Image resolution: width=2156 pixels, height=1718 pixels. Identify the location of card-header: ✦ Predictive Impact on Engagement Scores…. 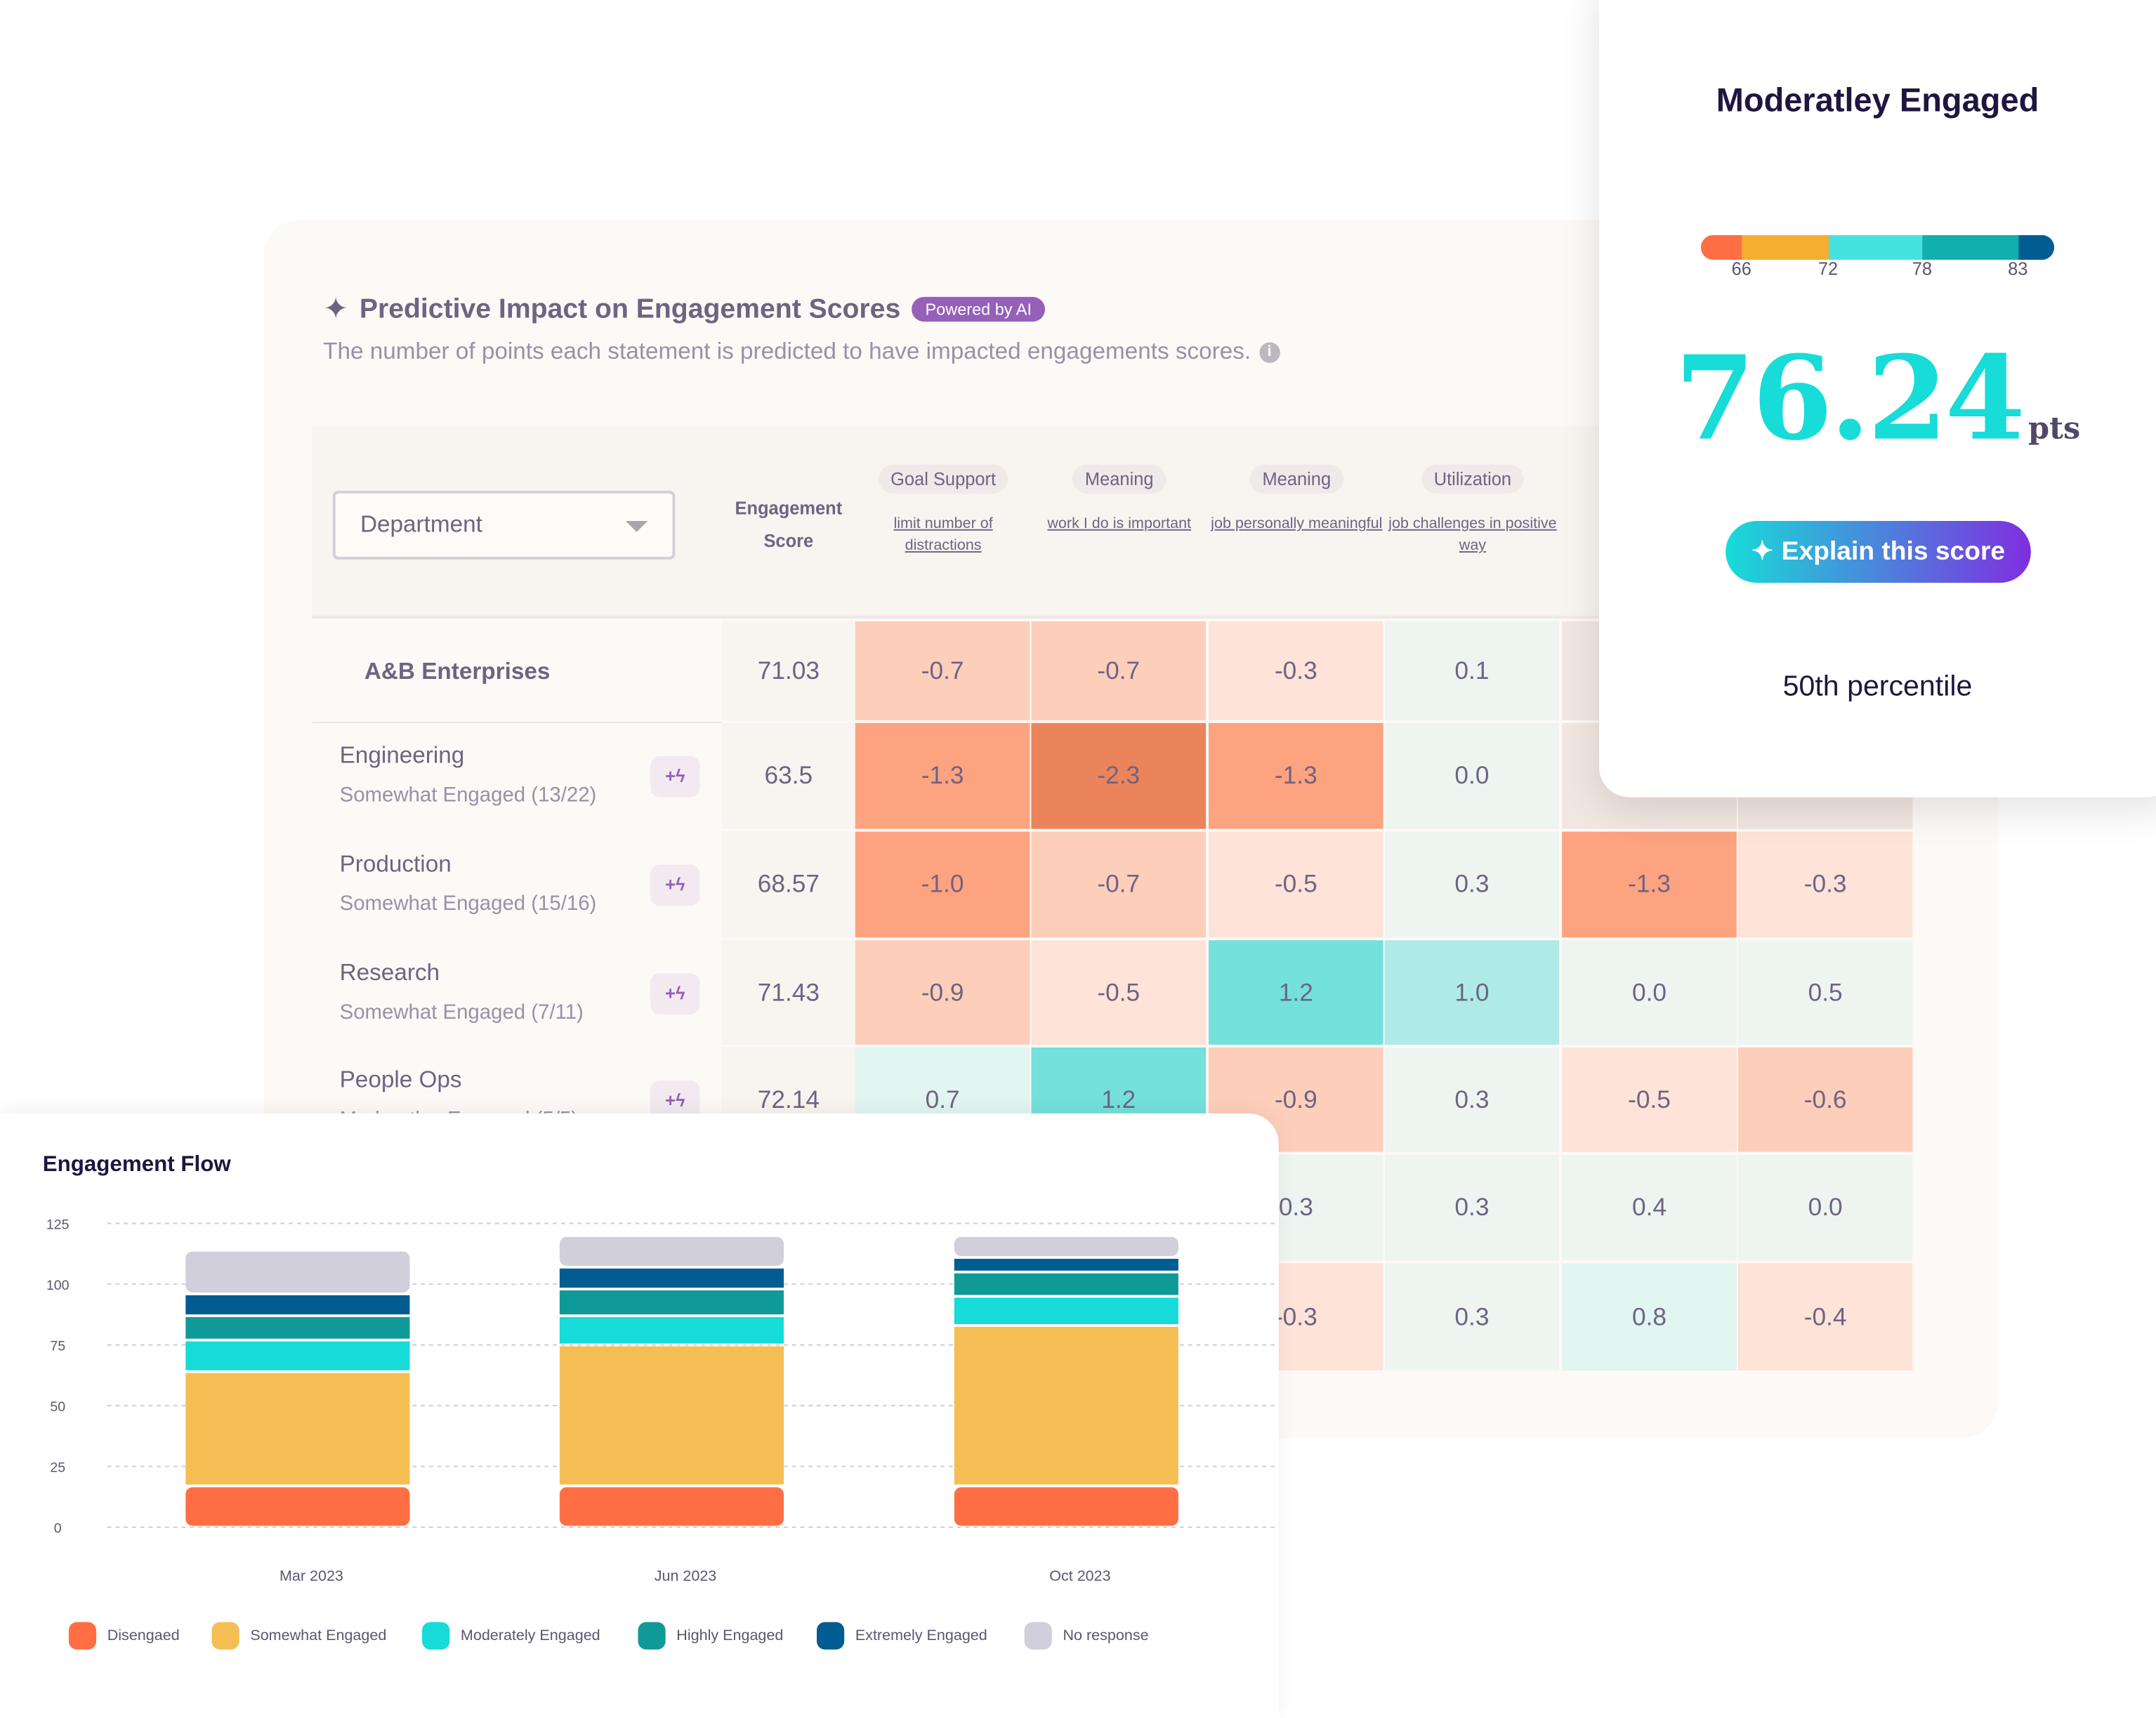
(684, 309).